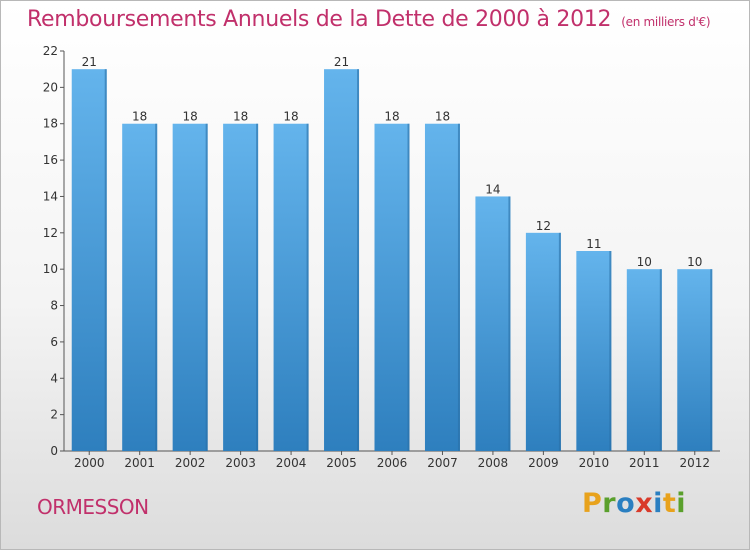  Describe the element at coordinates (291, 463) in the screenshot. I see `x-tick-label: 2004` at that location.